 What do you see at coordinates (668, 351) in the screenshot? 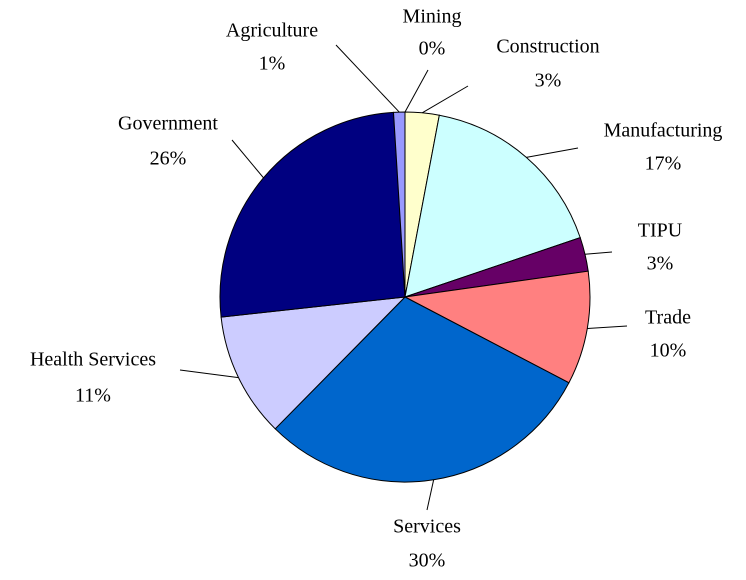
I see `slice-value-label: 10%` at bounding box center [668, 351].